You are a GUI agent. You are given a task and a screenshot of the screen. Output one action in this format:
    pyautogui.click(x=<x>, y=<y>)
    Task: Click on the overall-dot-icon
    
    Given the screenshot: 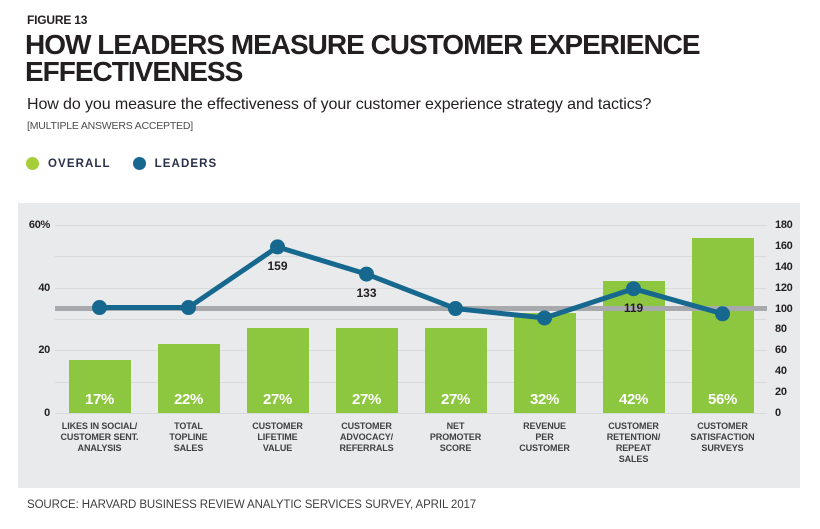 What is the action you would take?
    pyautogui.click(x=32, y=163)
    